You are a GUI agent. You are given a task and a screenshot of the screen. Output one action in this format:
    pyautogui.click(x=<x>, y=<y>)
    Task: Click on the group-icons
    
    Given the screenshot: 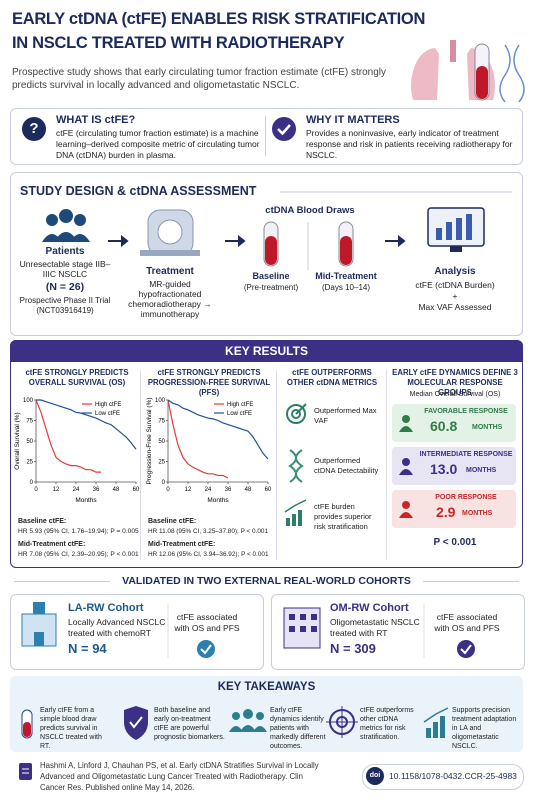 What is the action you would take?
    pyautogui.click(x=406, y=466)
    